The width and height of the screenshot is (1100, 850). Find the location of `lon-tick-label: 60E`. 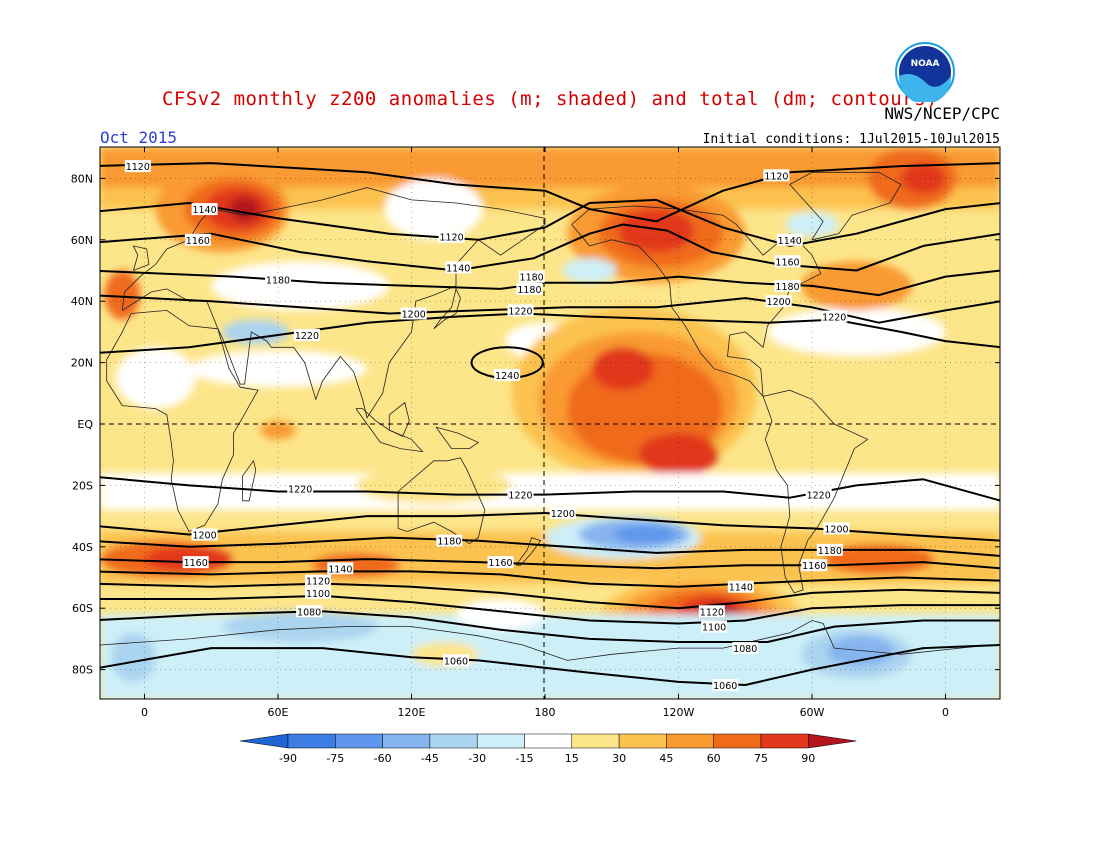

lon-tick-label: 60E is located at coordinates (278, 712).